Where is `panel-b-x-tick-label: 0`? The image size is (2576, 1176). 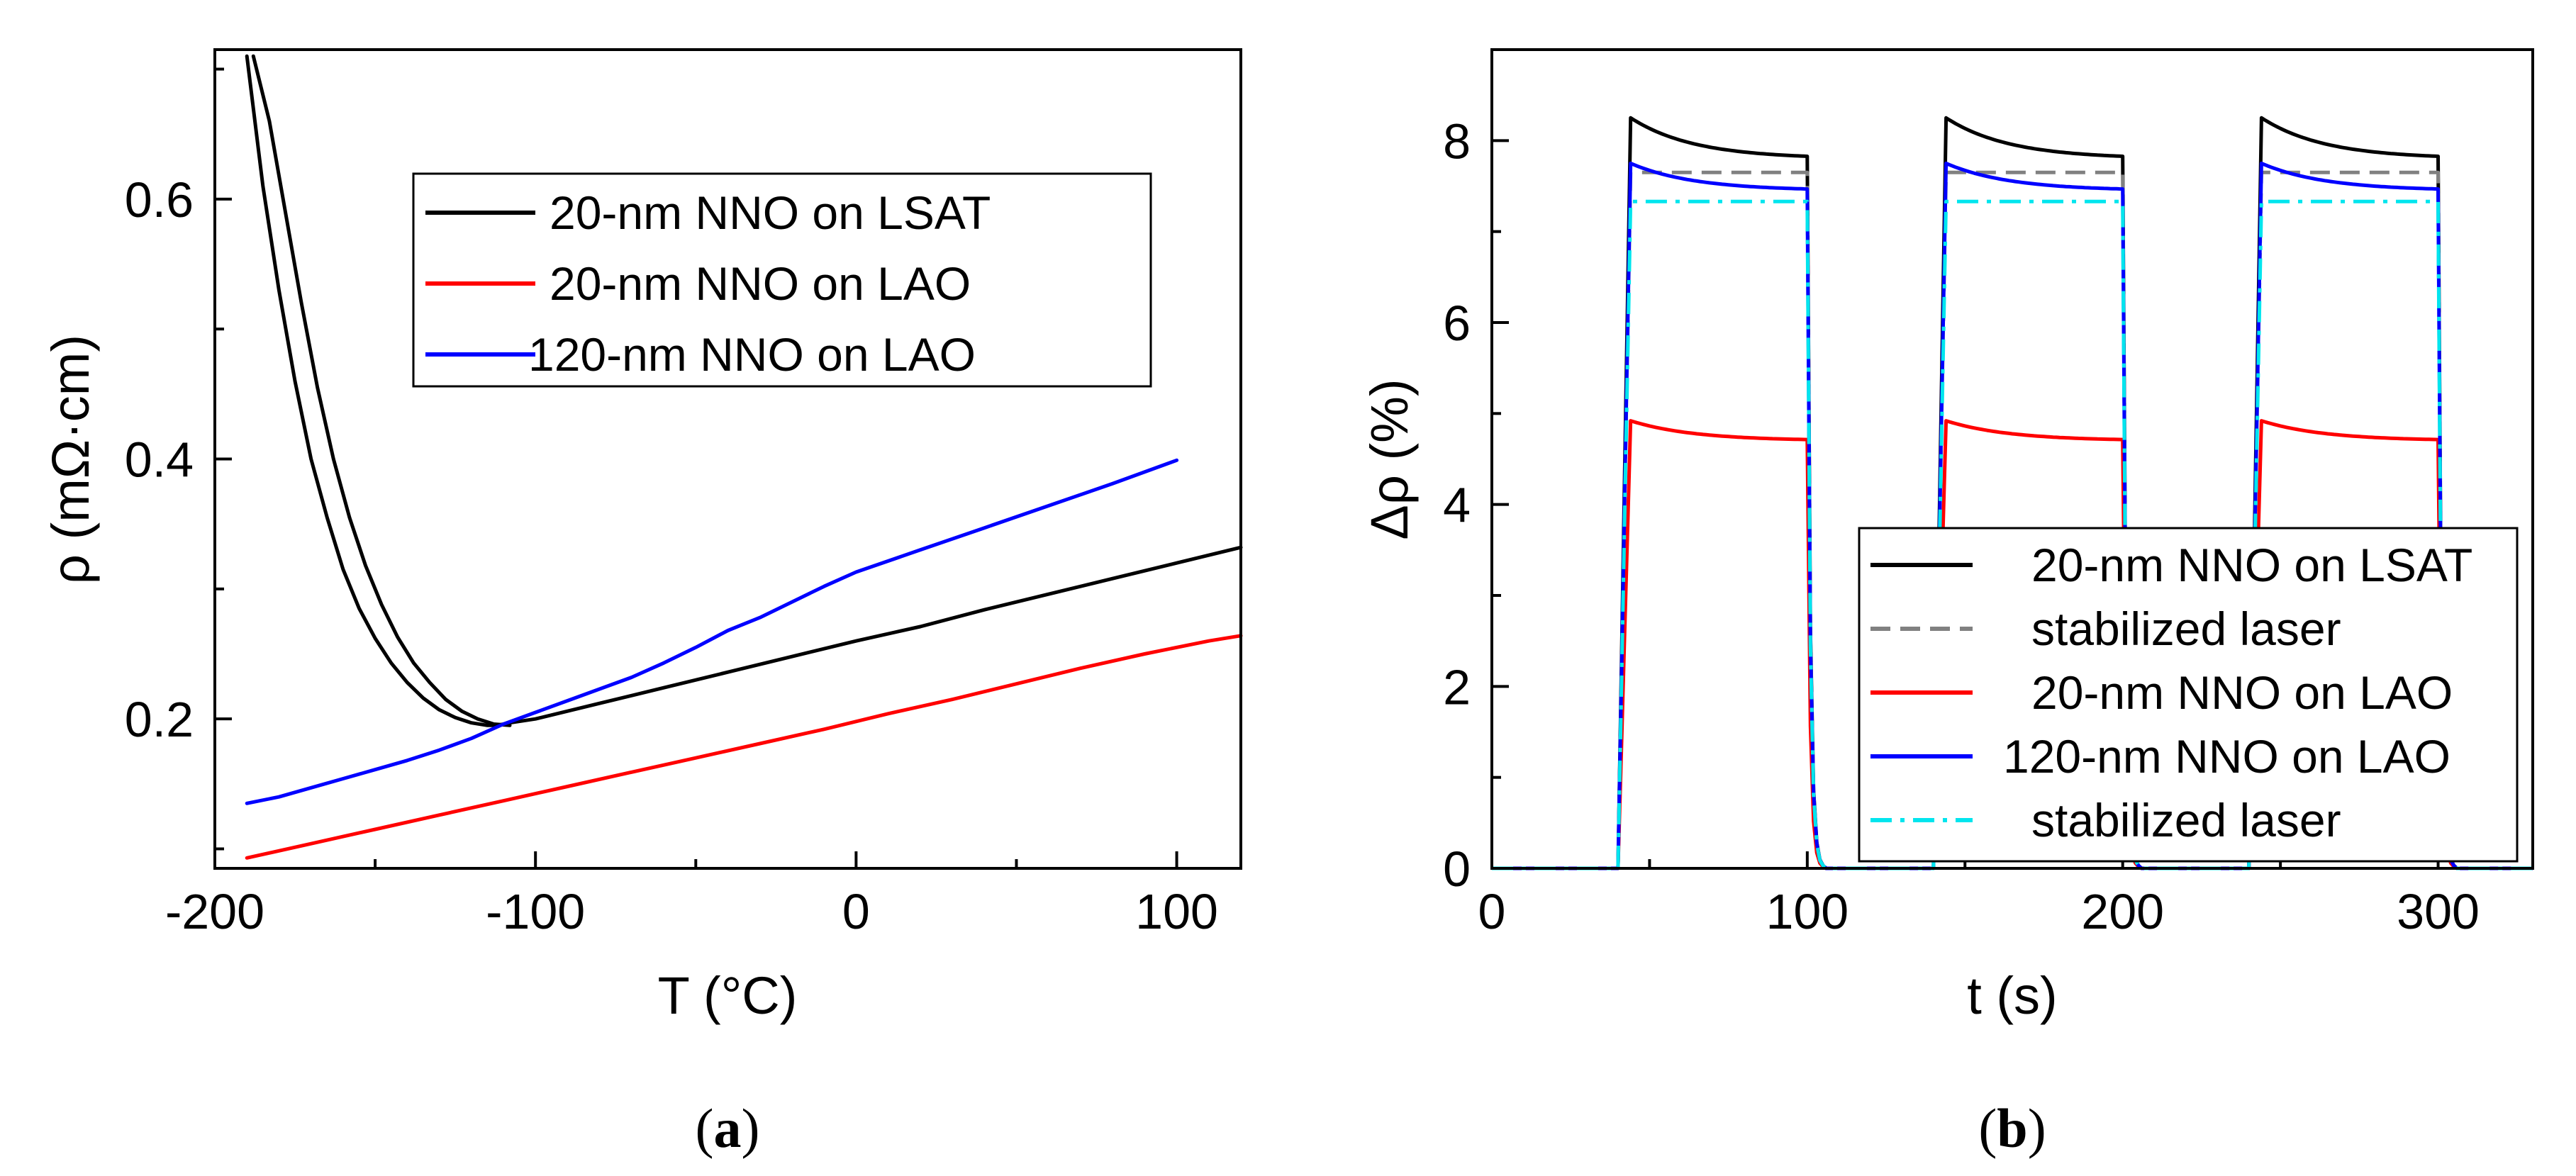
panel-b-x-tick-label: 0 is located at coordinates (1492, 912).